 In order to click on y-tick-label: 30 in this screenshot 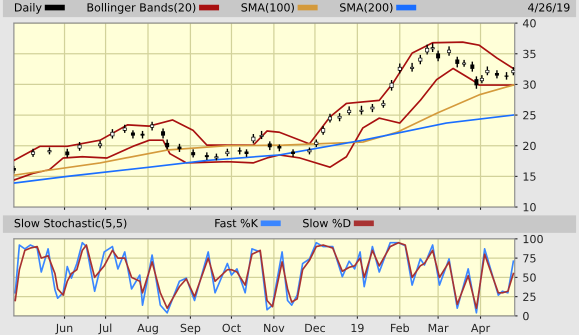, I will do `click(529, 84)`.